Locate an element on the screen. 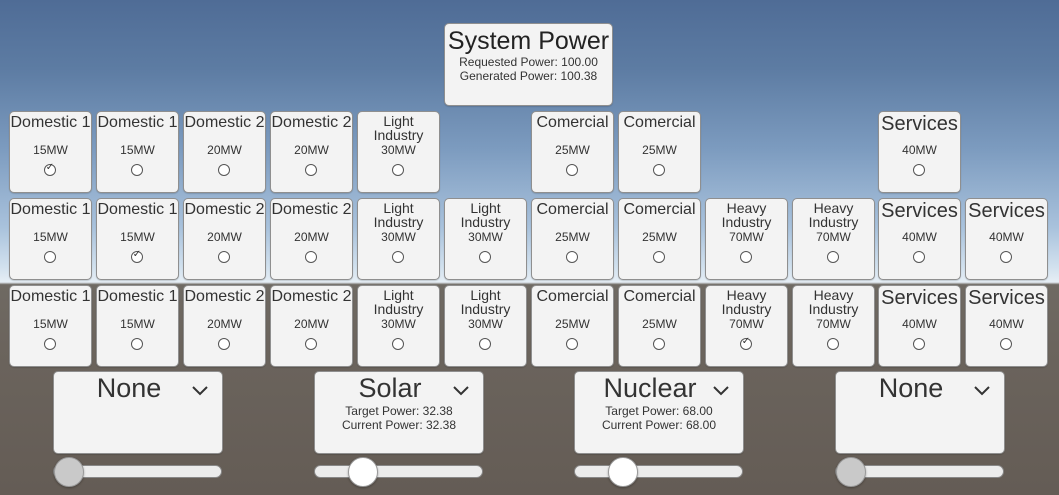  current-power-text: Current Power: 32.38 is located at coordinates (399, 425).